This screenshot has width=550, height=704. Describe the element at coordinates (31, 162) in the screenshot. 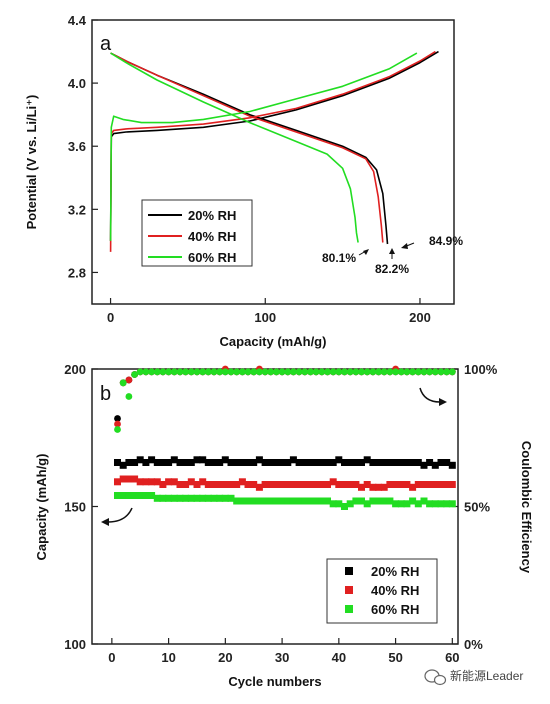

I see `chart-a-ylabel: Potential (V vs. Li/Li⁺)` at that location.